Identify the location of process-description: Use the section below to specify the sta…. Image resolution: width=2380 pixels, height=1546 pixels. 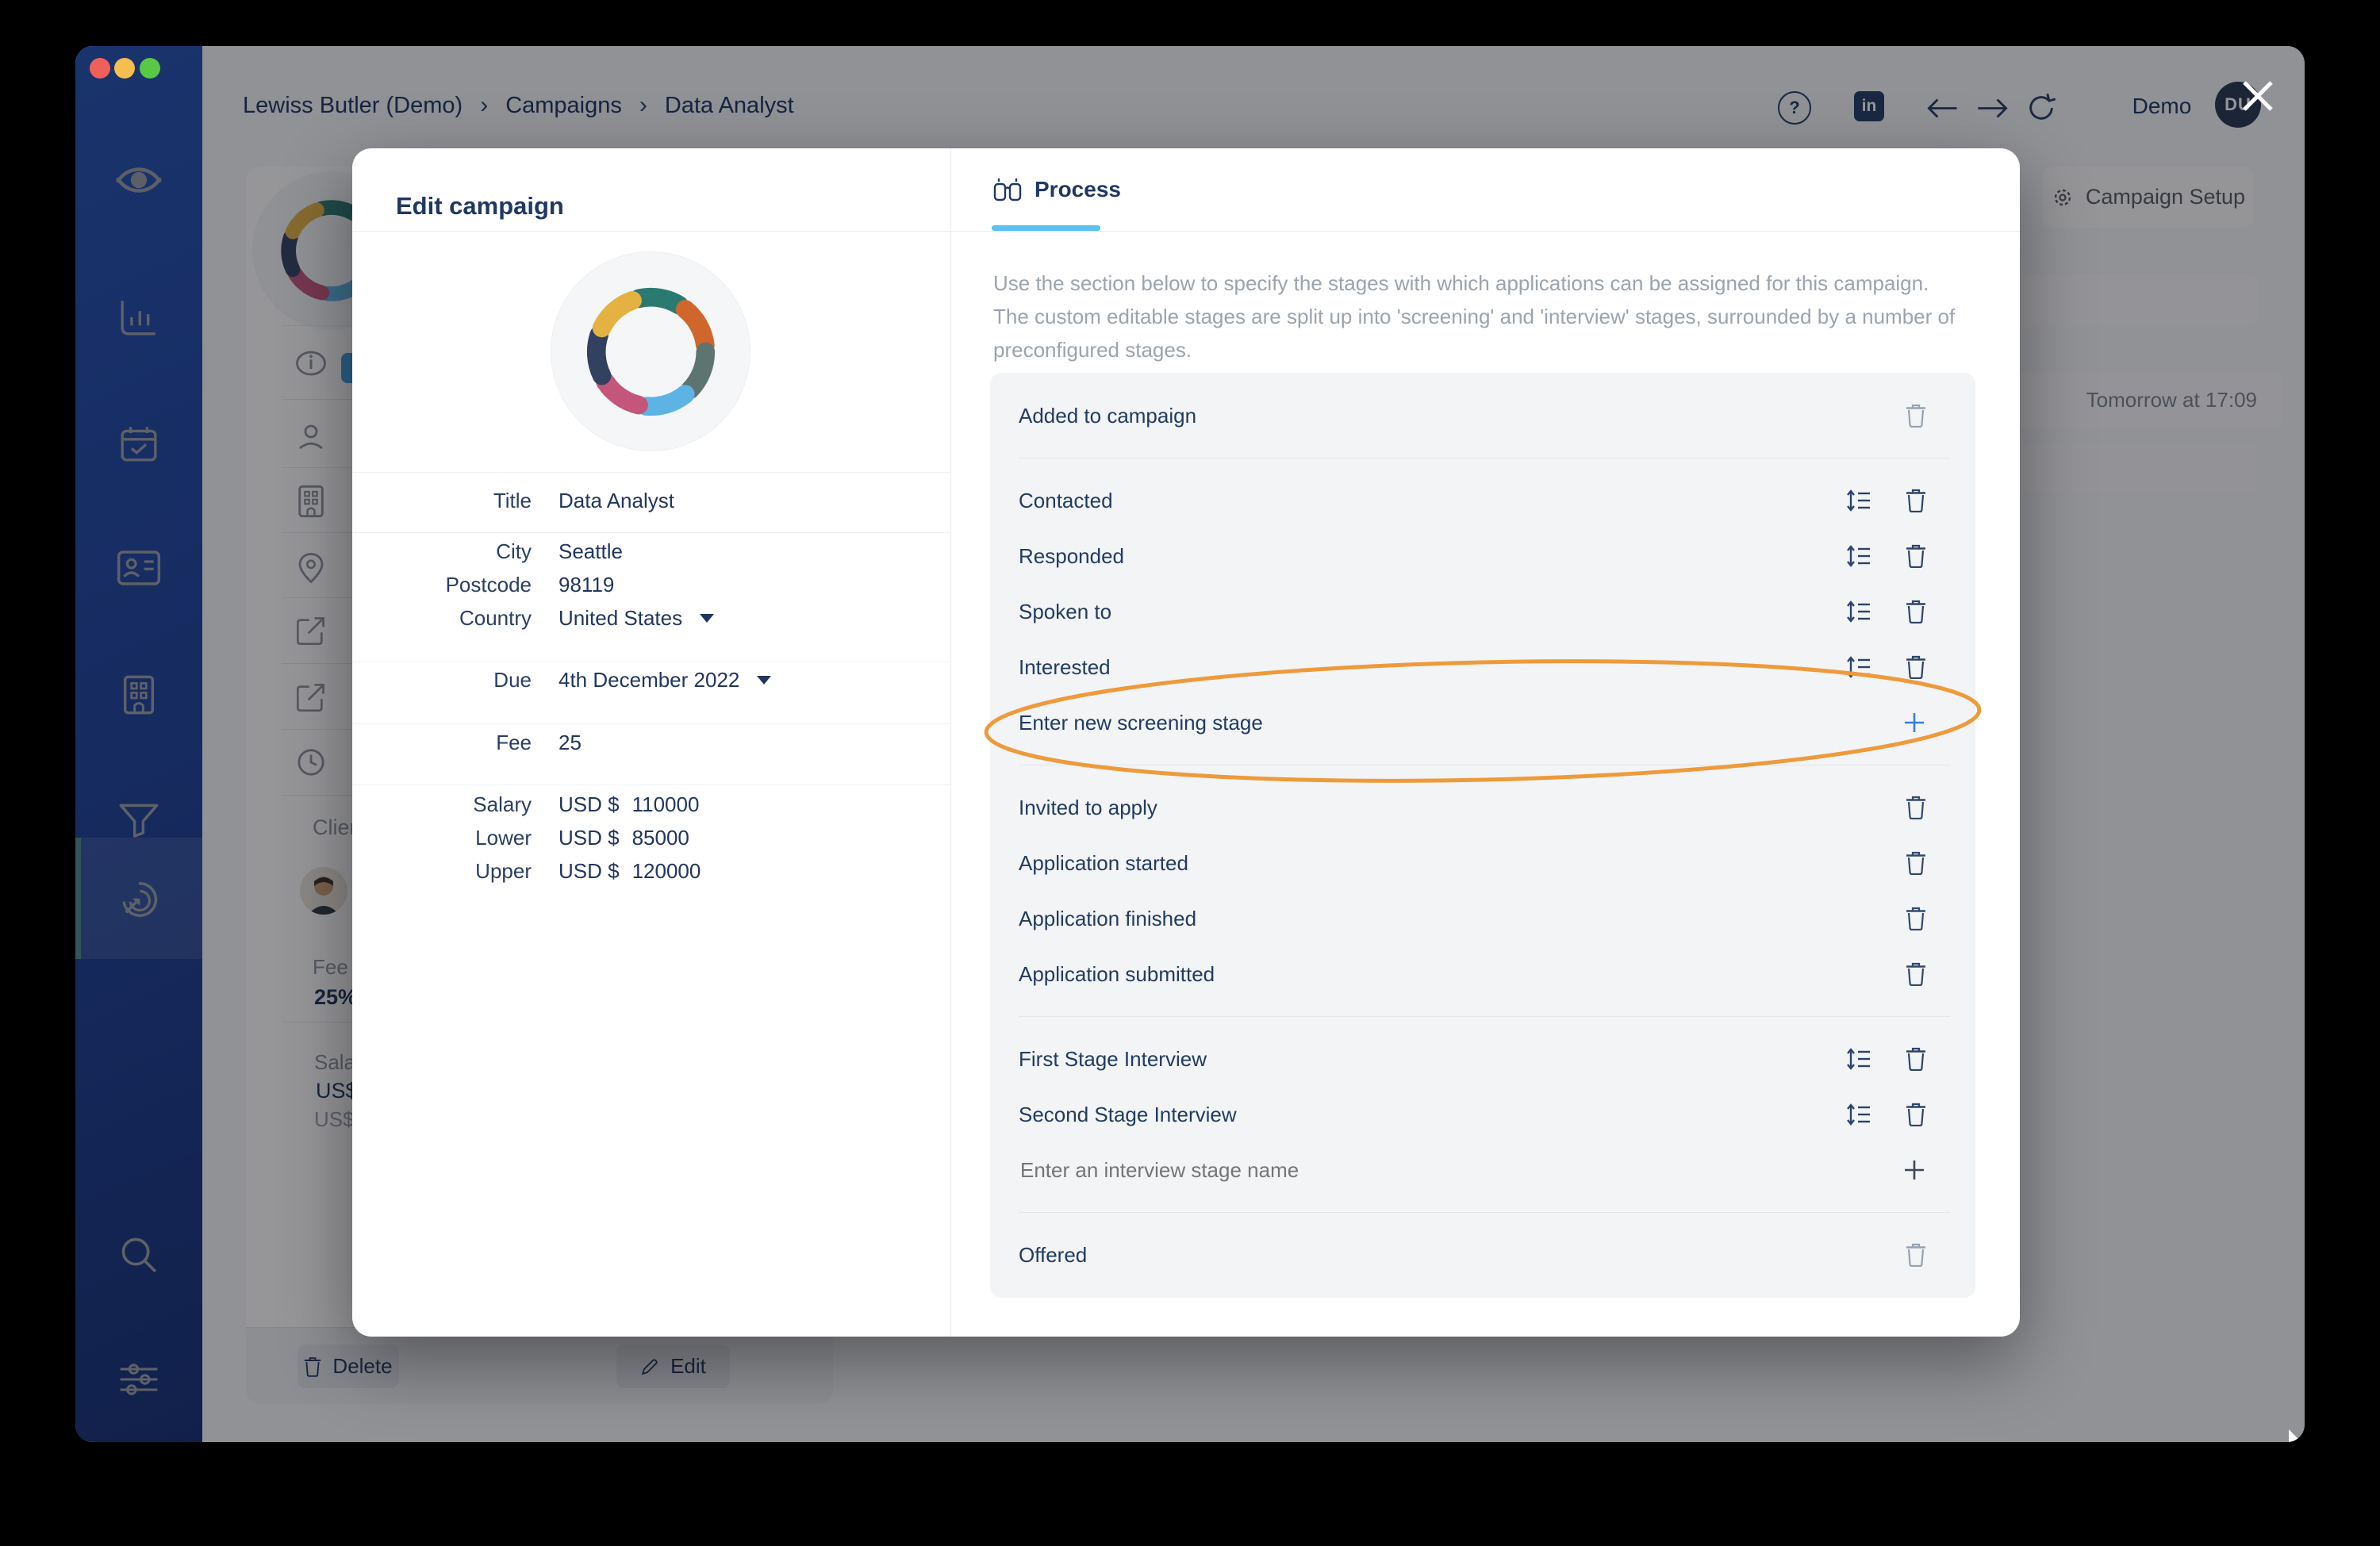
(1474, 316).